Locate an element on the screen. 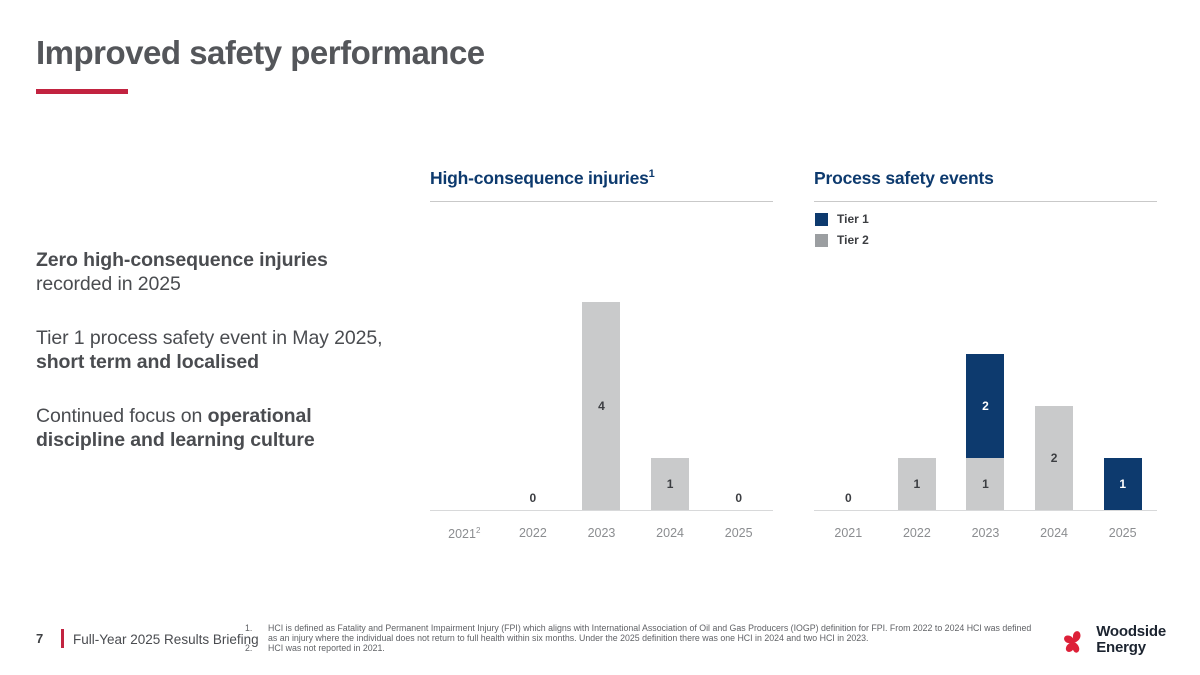  woodside-petals-icon is located at coordinates (1072, 642).